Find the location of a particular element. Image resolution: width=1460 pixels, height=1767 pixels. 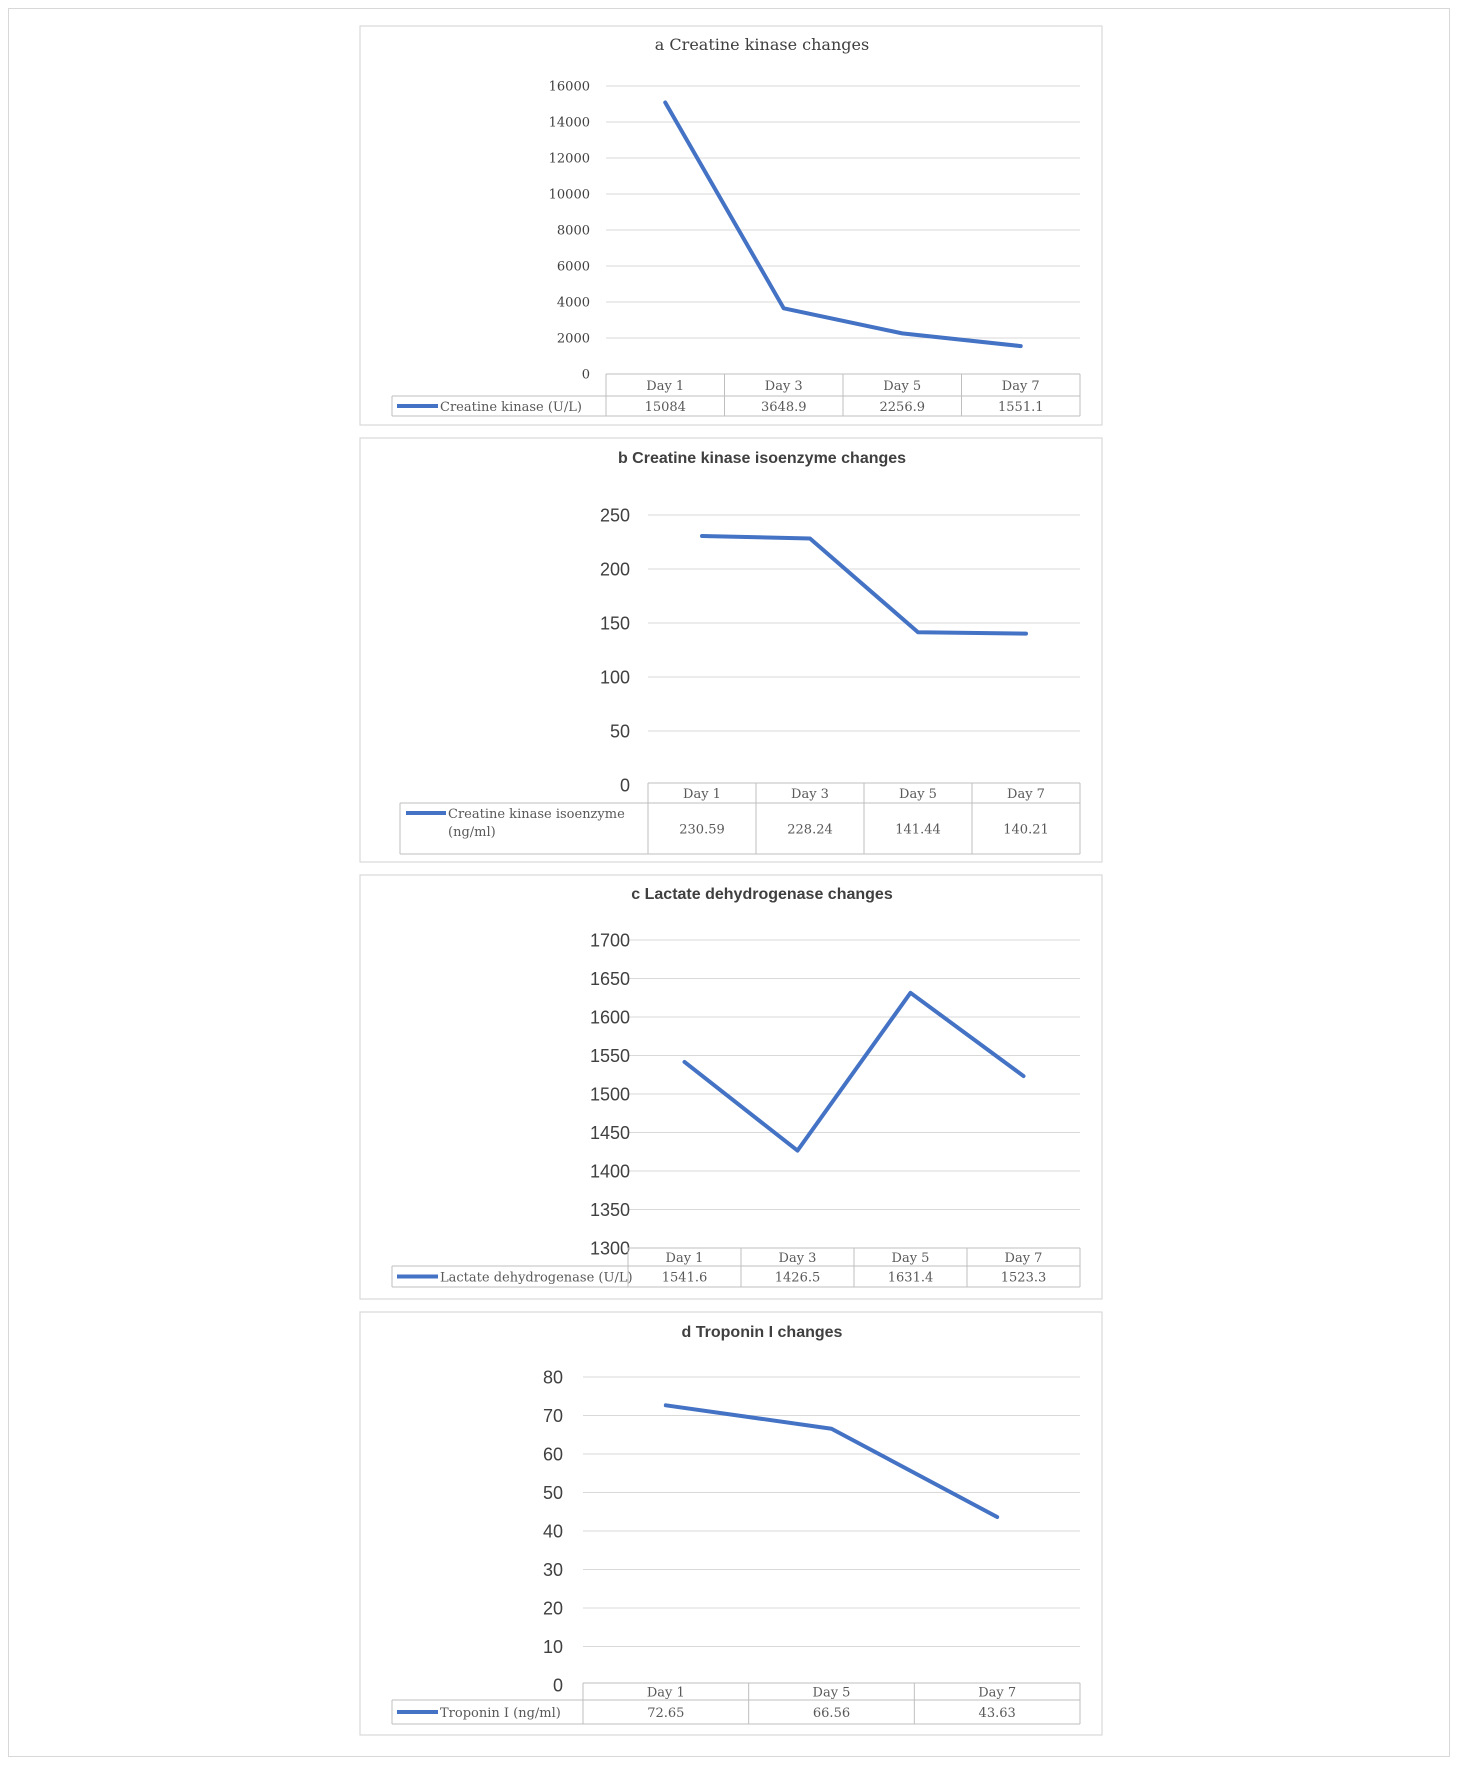

legend-label: Troponin I (ng/ml) is located at coordinates (500, 1713).